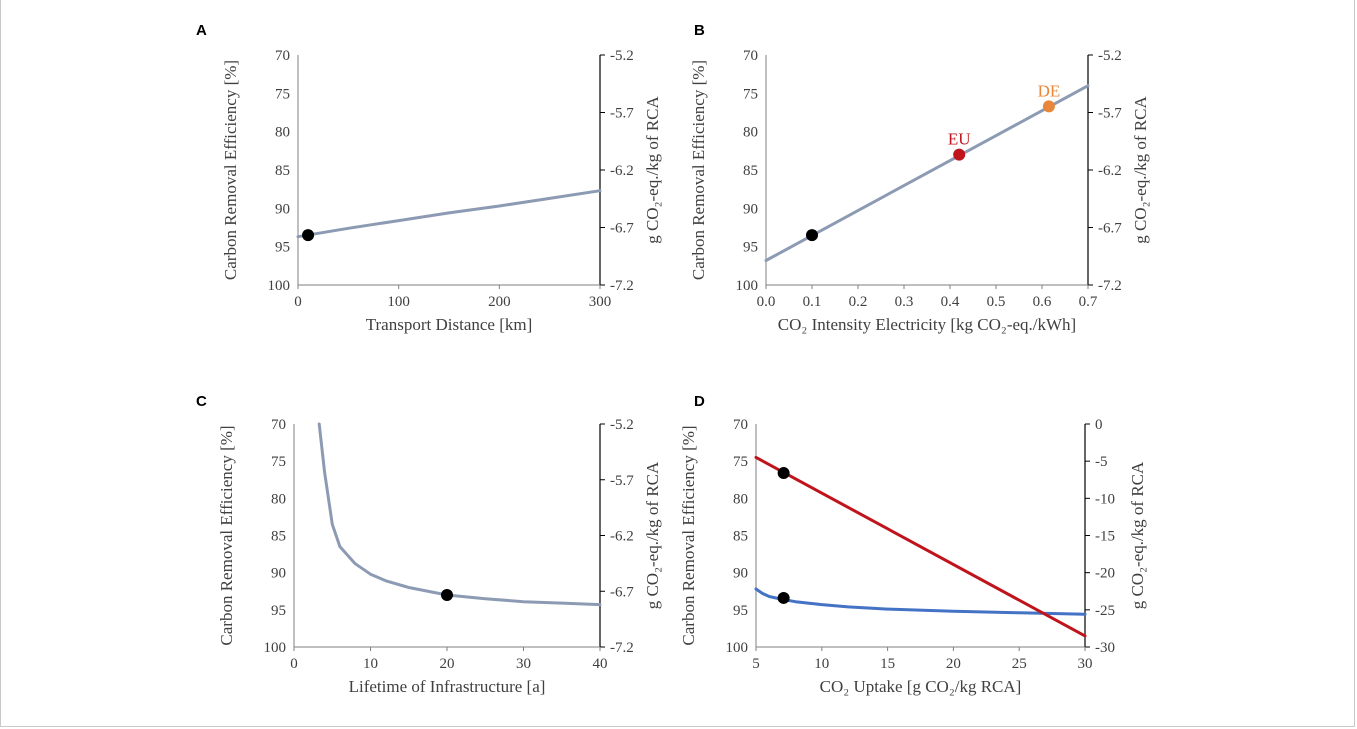  What do you see at coordinates (1105, 611) in the screenshot?
I see `y2-tick-label: -25` at bounding box center [1105, 611].